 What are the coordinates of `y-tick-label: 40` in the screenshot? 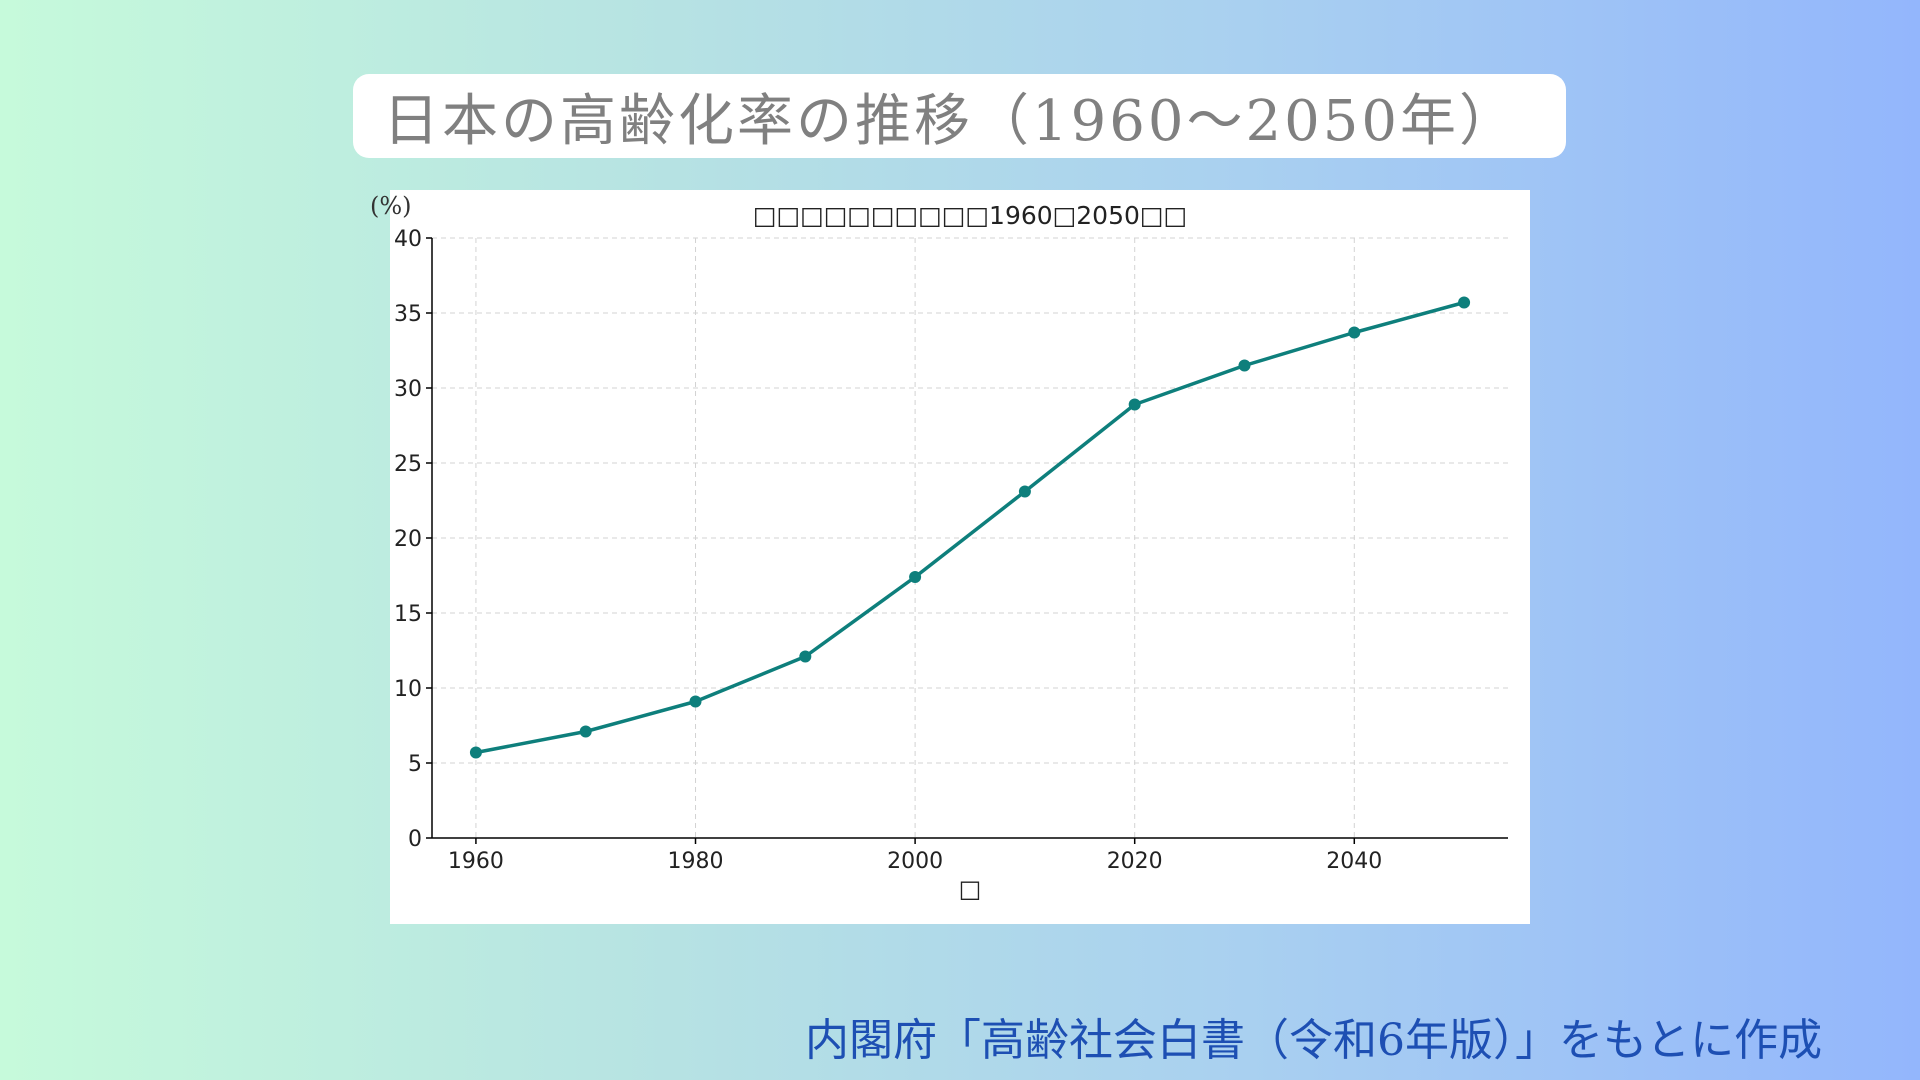 It's located at (408, 239).